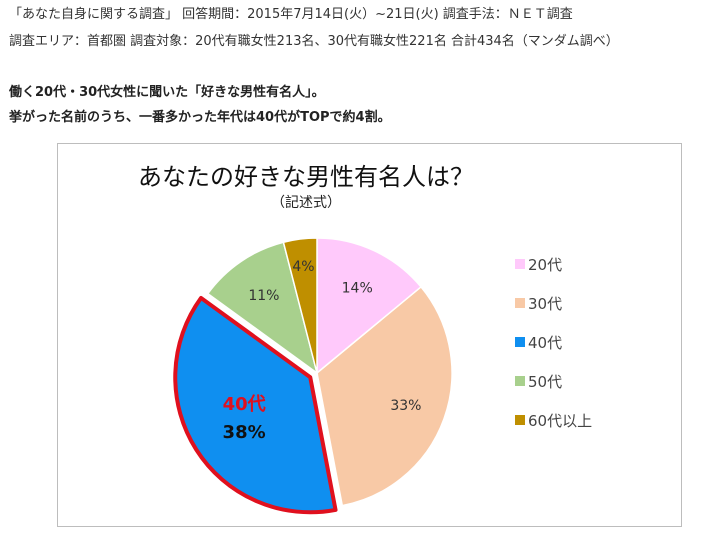 The height and width of the screenshot is (538, 721). I want to click on legend-label: 40代, so click(545, 343).